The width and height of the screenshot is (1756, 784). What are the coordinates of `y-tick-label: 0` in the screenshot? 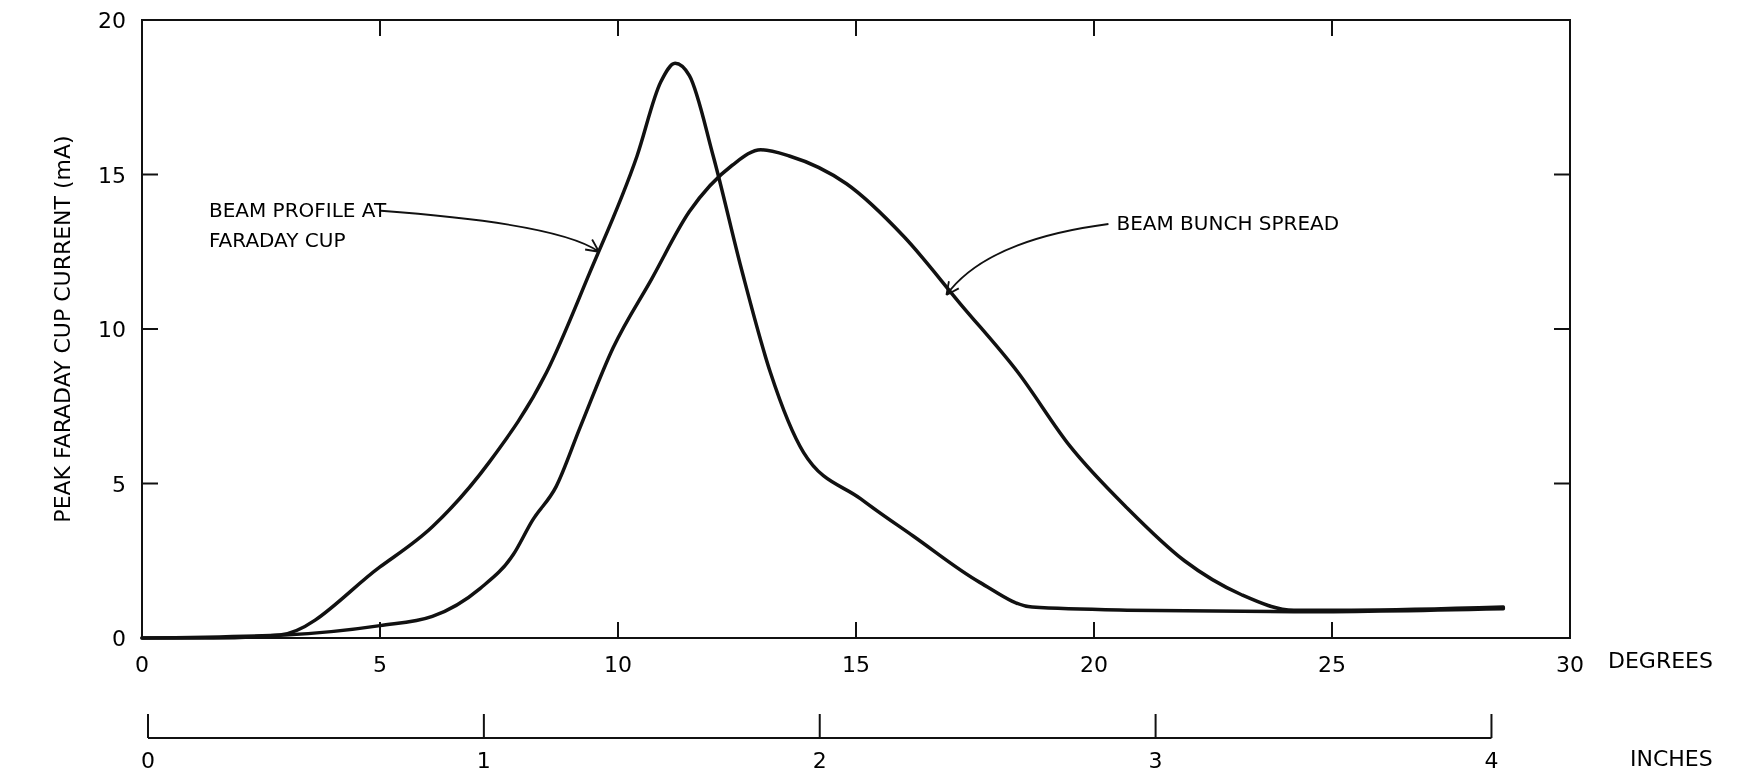 It's located at (119, 638).